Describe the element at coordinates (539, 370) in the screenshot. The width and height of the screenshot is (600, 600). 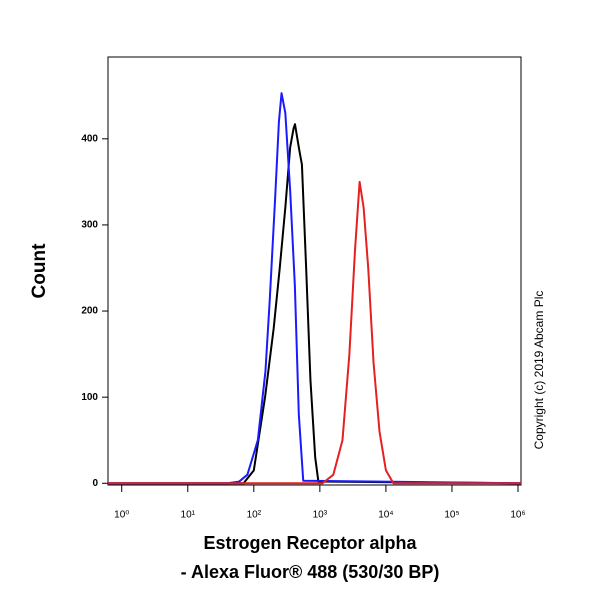
I see `copyright: Copyright (c) 2019 Abcam Plc` at that location.